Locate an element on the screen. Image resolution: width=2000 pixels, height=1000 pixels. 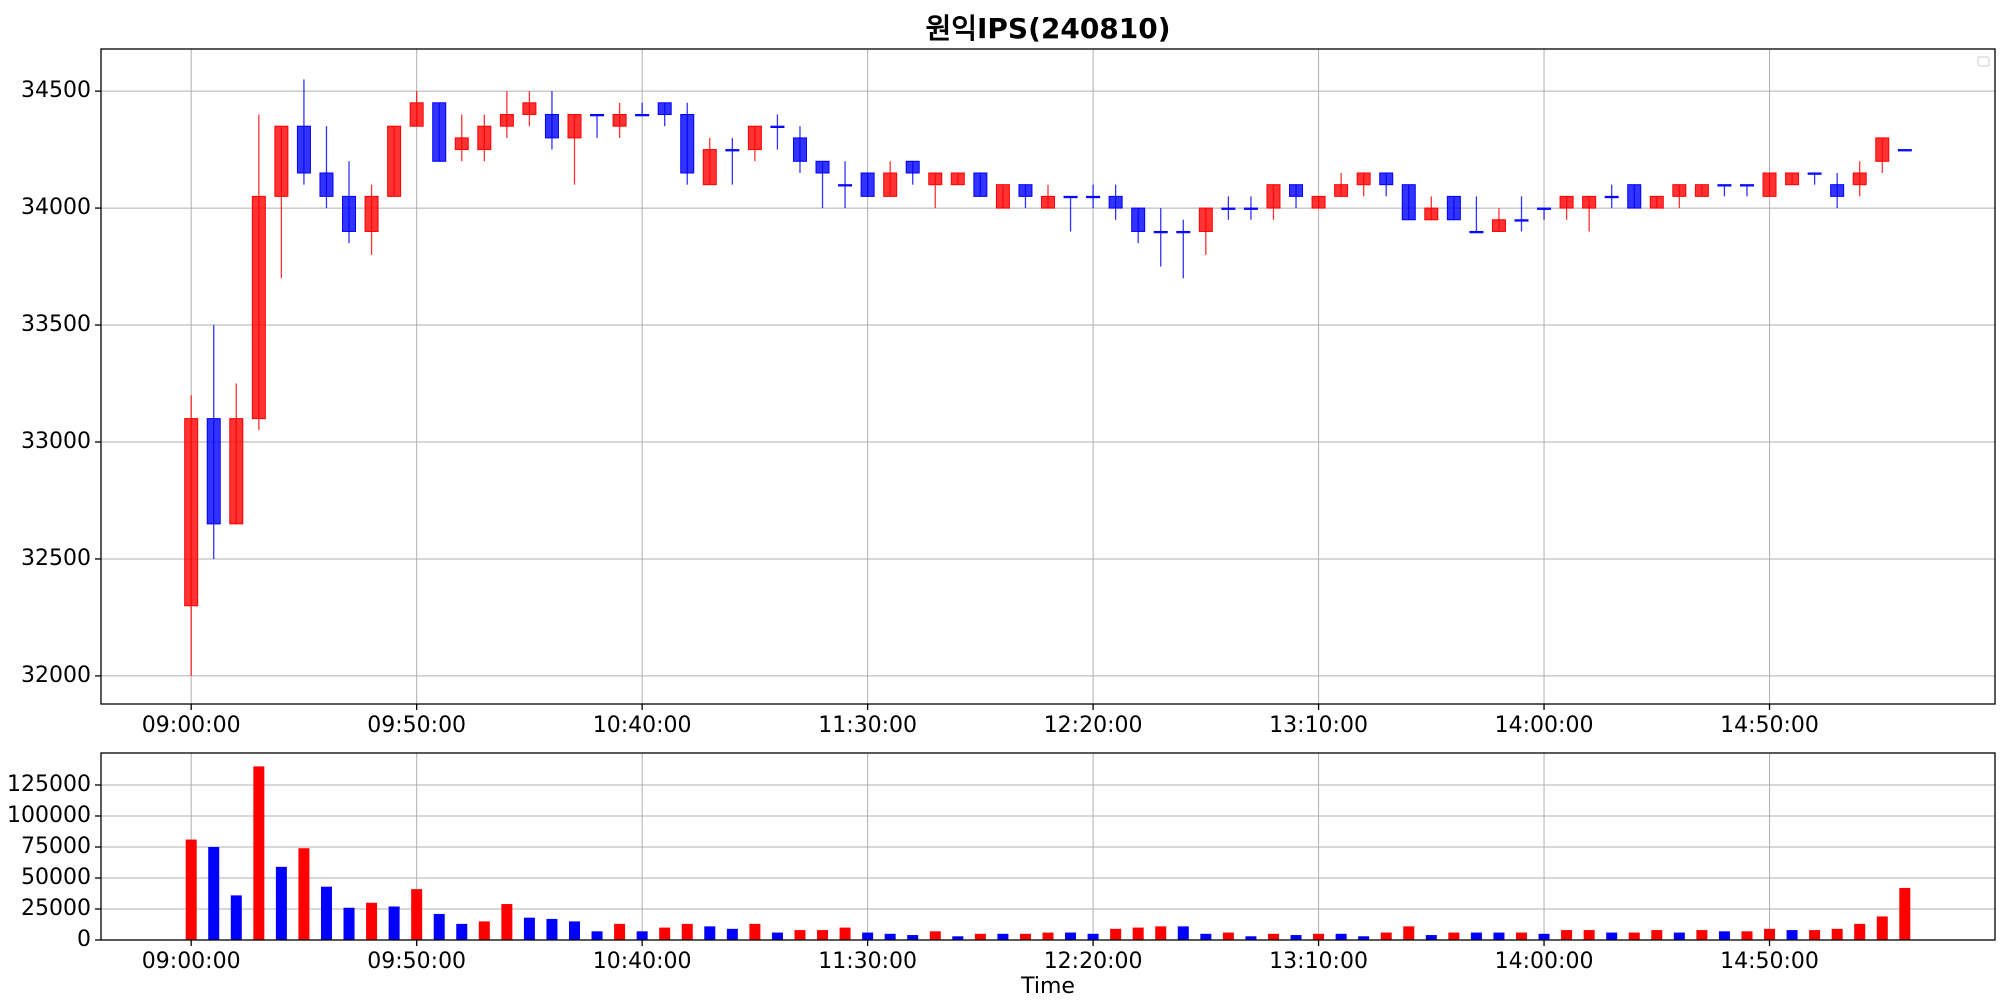
legend-box is located at coordinates (1983, 61).